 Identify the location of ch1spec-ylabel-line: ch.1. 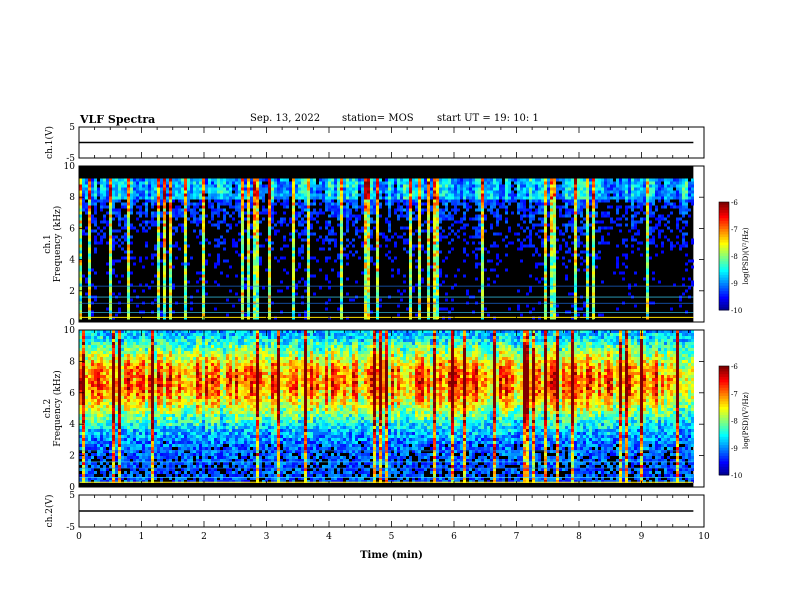
(48, 243).